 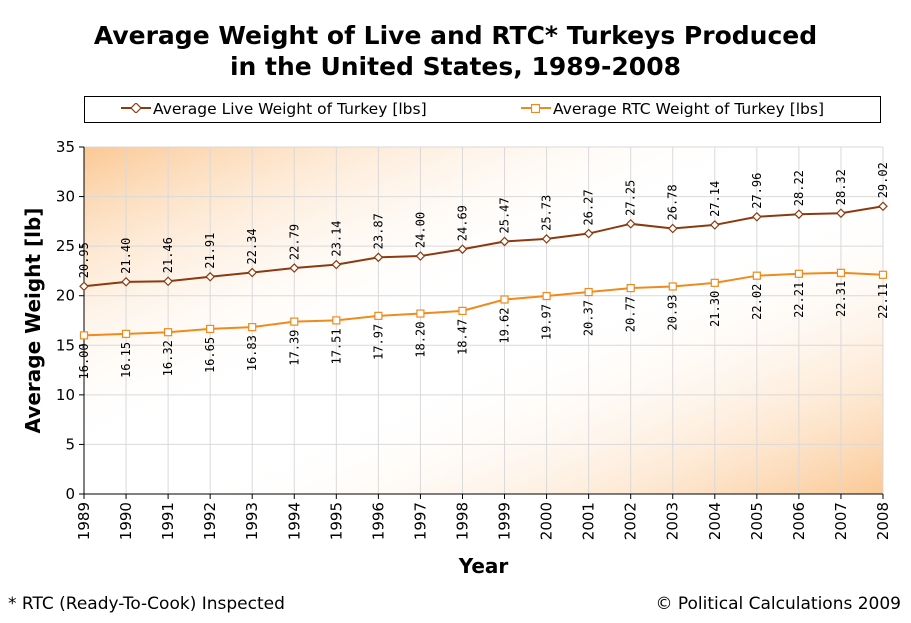 I want to click on x-axis-title: Year, so click(x=483, y=566).